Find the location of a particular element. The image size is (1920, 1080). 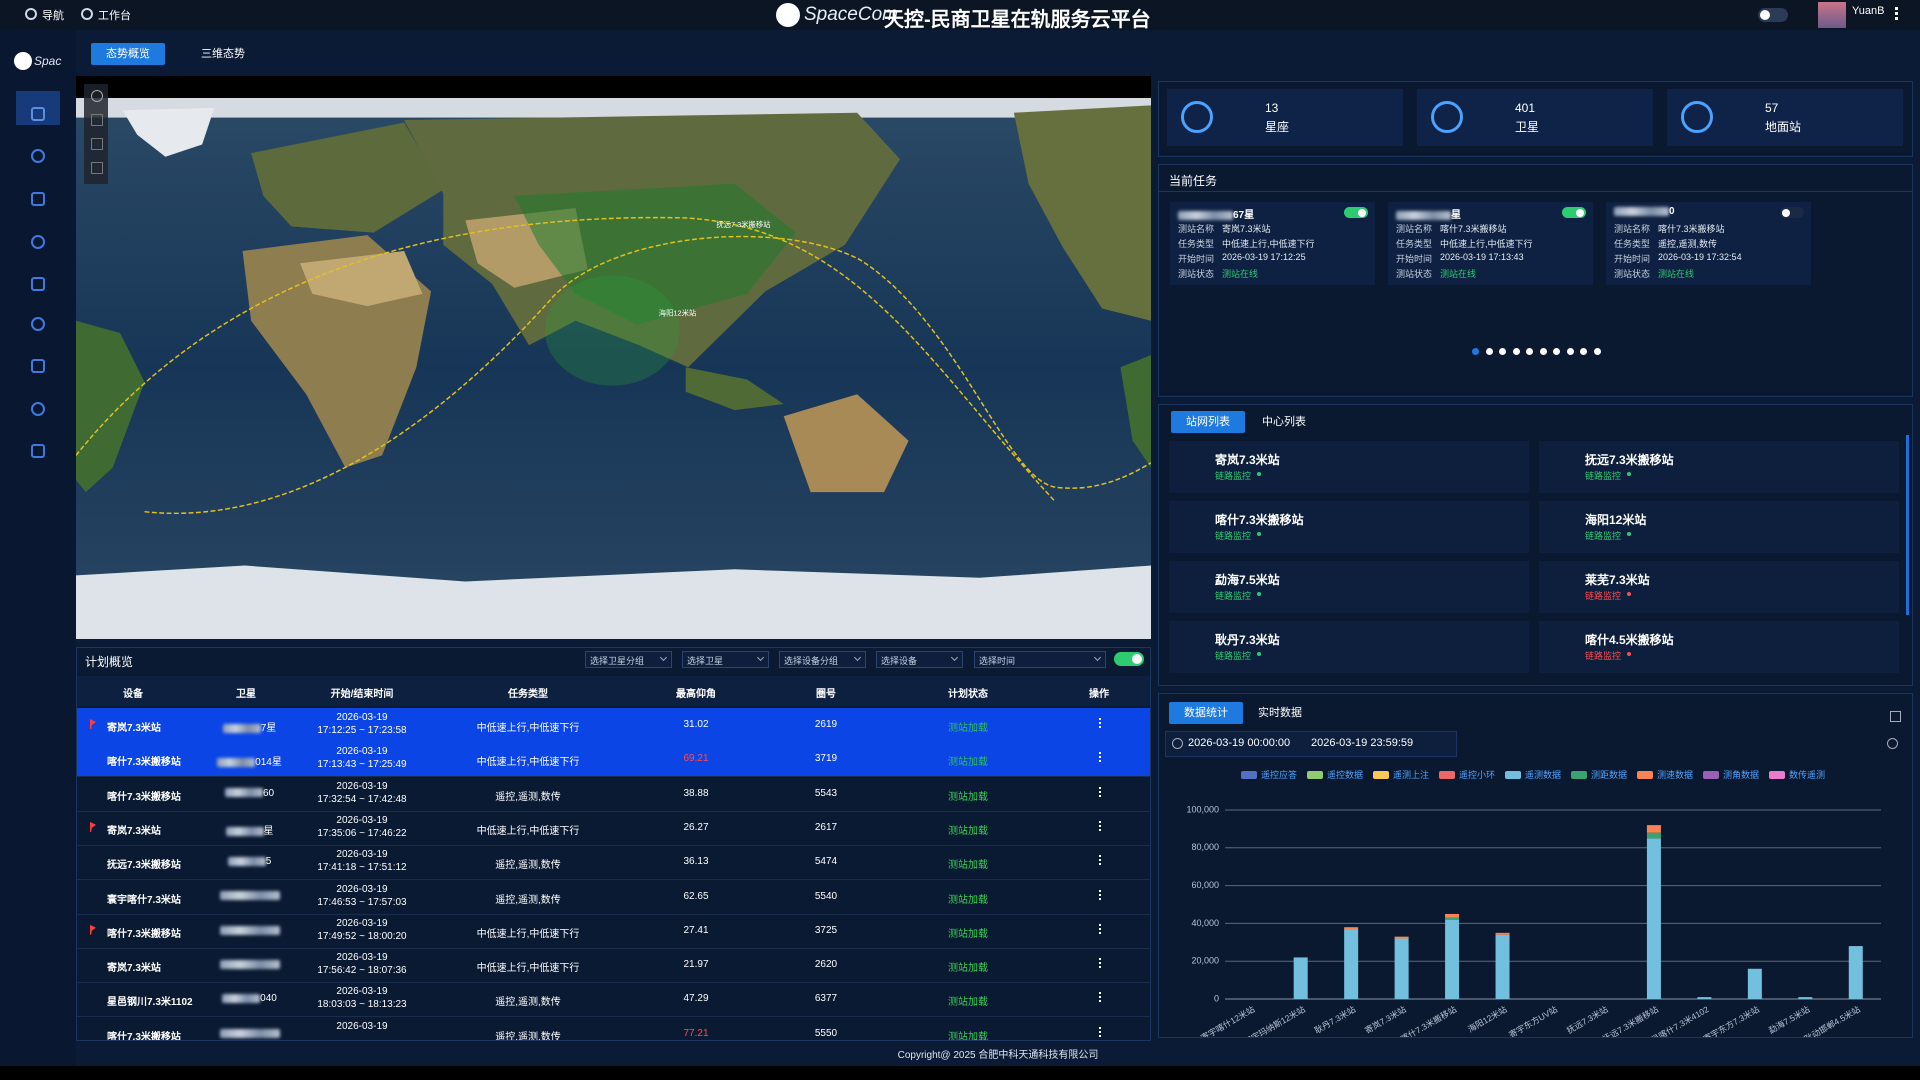

view-tab: 三维态势 is located at coordinates (223, 54).